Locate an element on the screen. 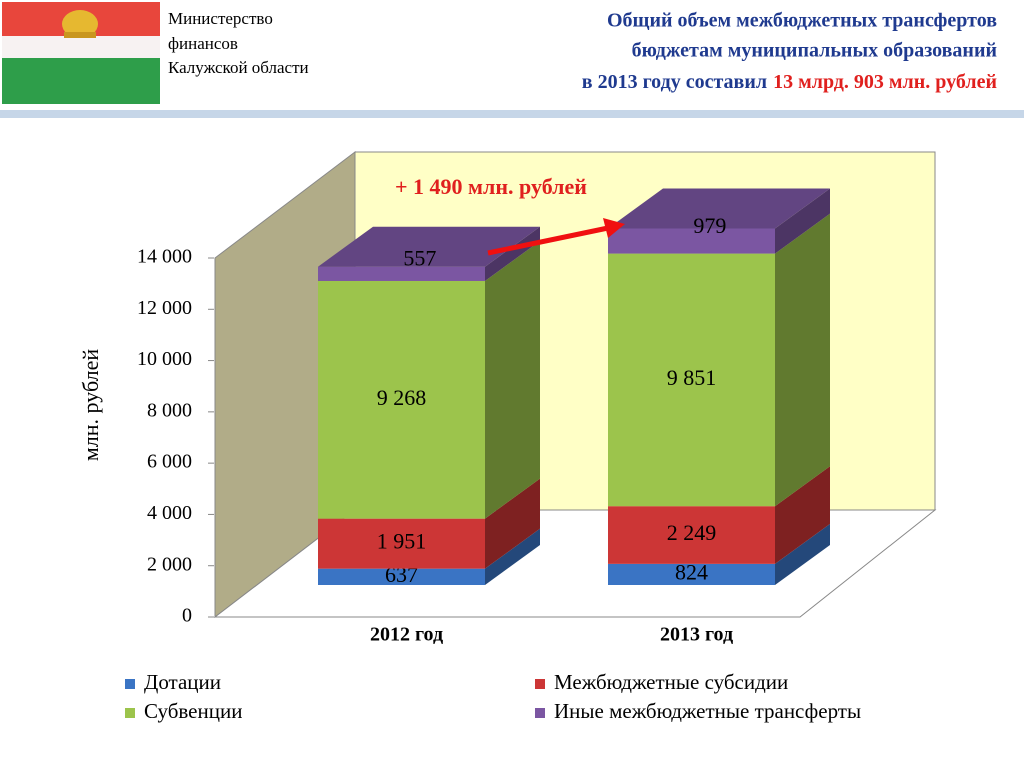 The image size is (1024, 773). value-label: 9 268 is located at coordinates (402, 397).